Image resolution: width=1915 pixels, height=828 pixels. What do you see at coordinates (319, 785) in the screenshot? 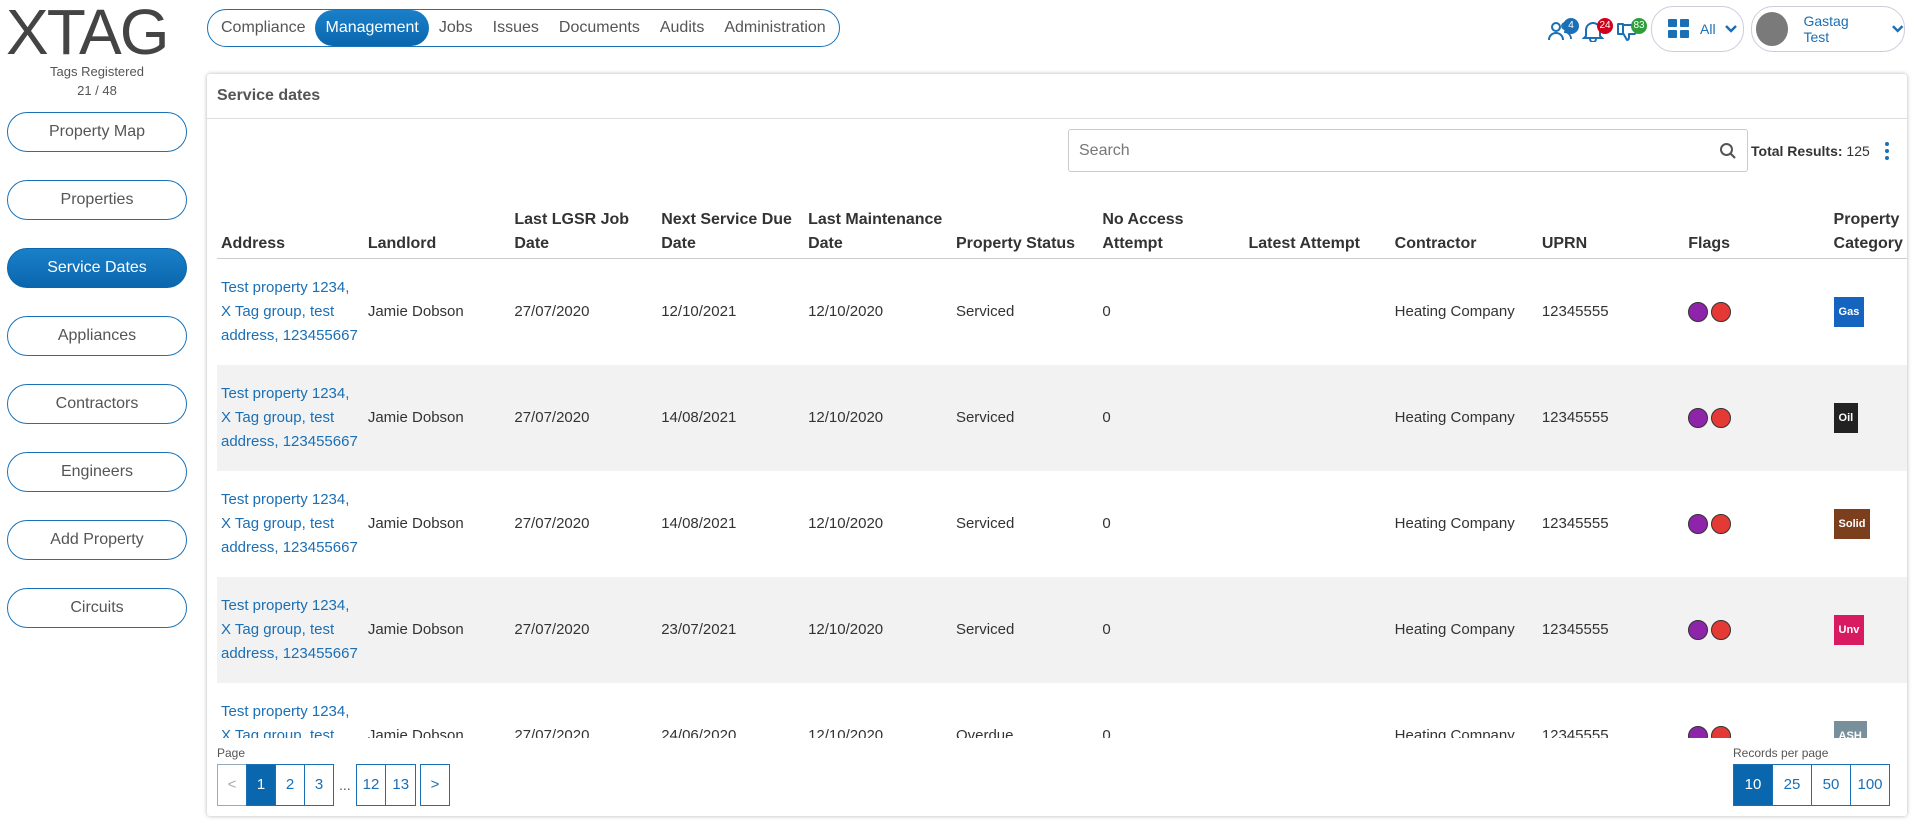
I see `page-button-3: 3` at bounding box center [319, 785].